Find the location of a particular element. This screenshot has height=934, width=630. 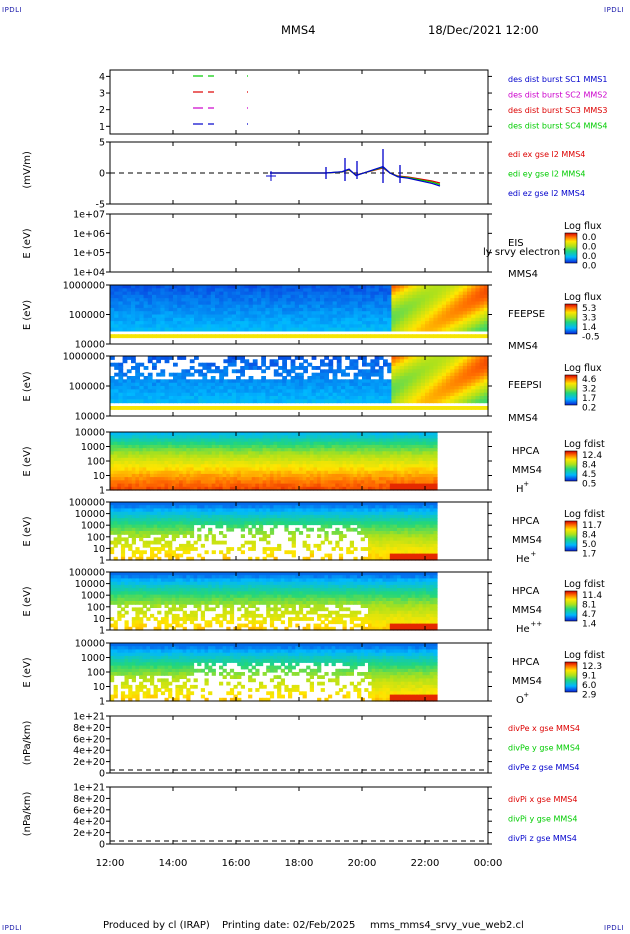

colorbar-tick-label: -0.5 is located at coordinates (591, 338).